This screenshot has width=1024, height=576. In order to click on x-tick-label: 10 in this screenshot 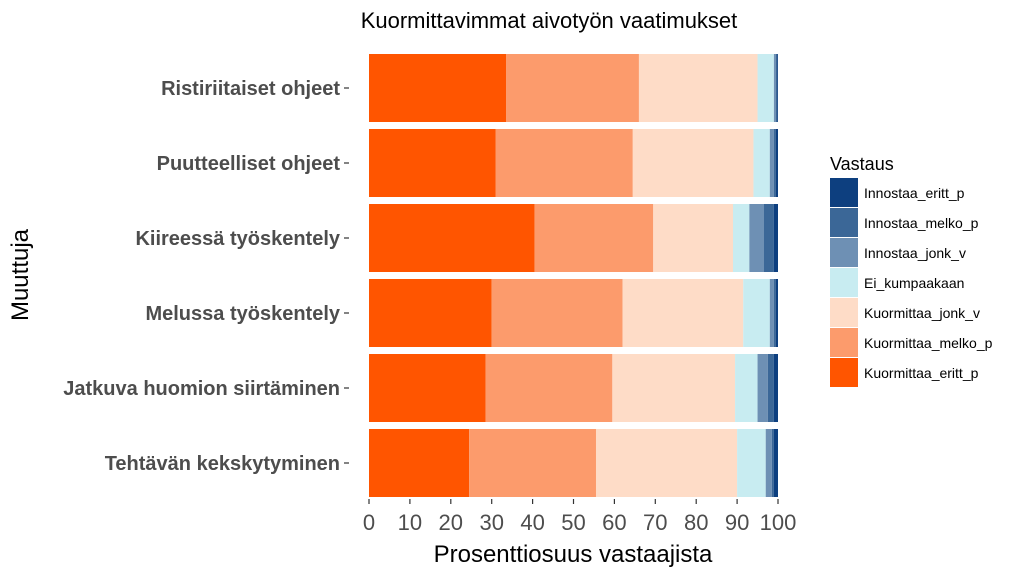, I will do `click(410, 522)`.